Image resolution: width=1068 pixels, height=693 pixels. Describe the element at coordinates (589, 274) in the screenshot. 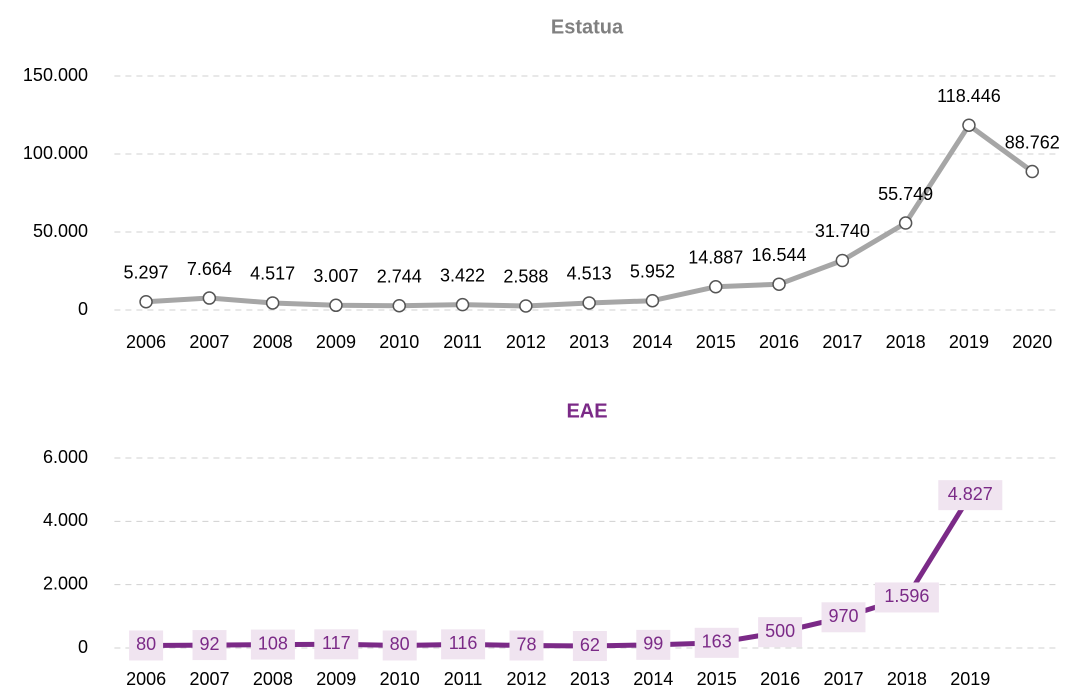

I see `data-label: 4.513` at that location.